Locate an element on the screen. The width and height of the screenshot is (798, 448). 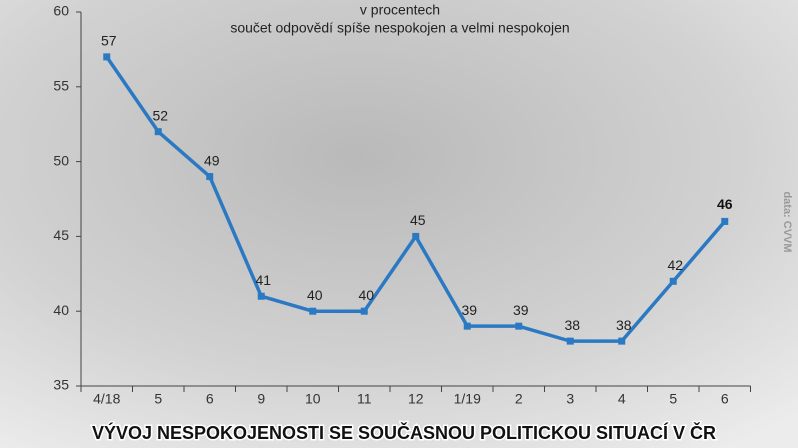
y-tick-label: 35 is located at coordinates (61, 385).